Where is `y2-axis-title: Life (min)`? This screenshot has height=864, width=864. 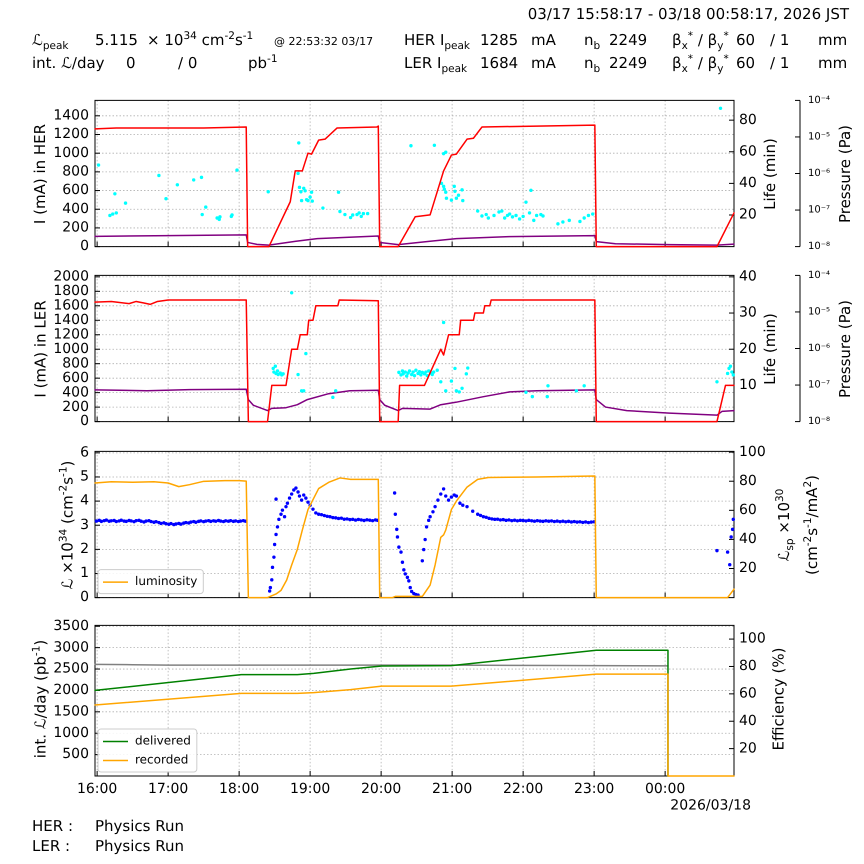
y2-axis-title: Life (min) is located at coordinates (769, 348).